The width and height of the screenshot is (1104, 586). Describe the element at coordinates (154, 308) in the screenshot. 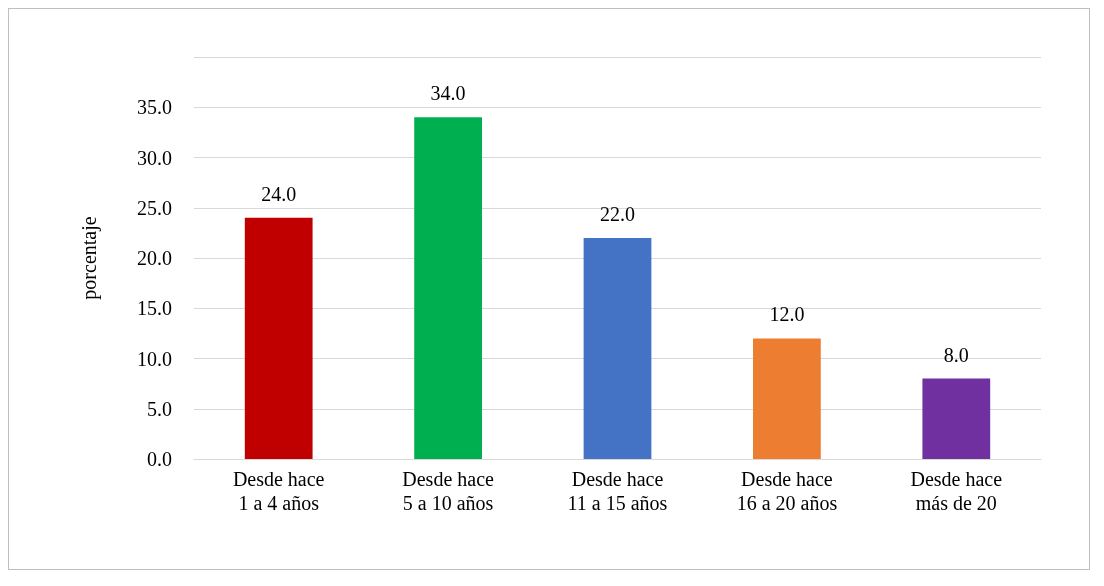

I see `y-tick-label: 15.0` at that location.